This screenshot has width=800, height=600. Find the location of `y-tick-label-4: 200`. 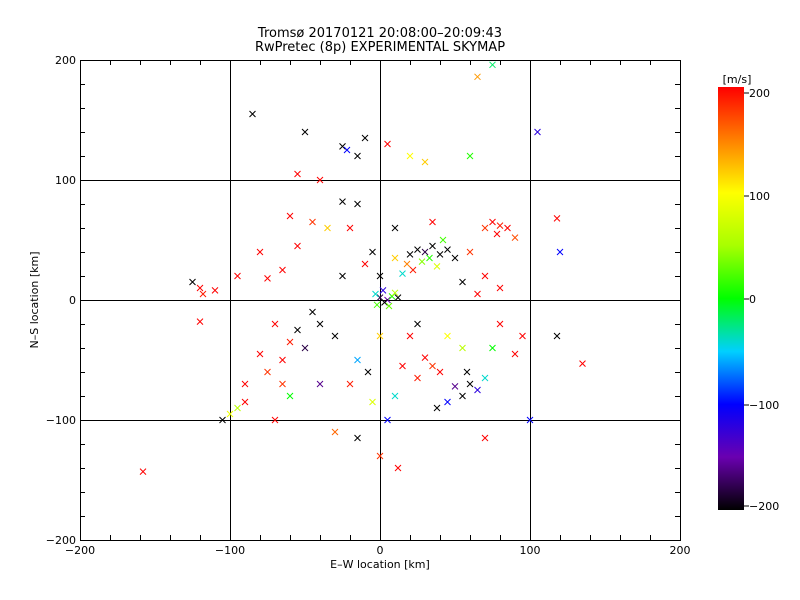

y-tick-label-4: 200 is located at coordinates (65, 60).